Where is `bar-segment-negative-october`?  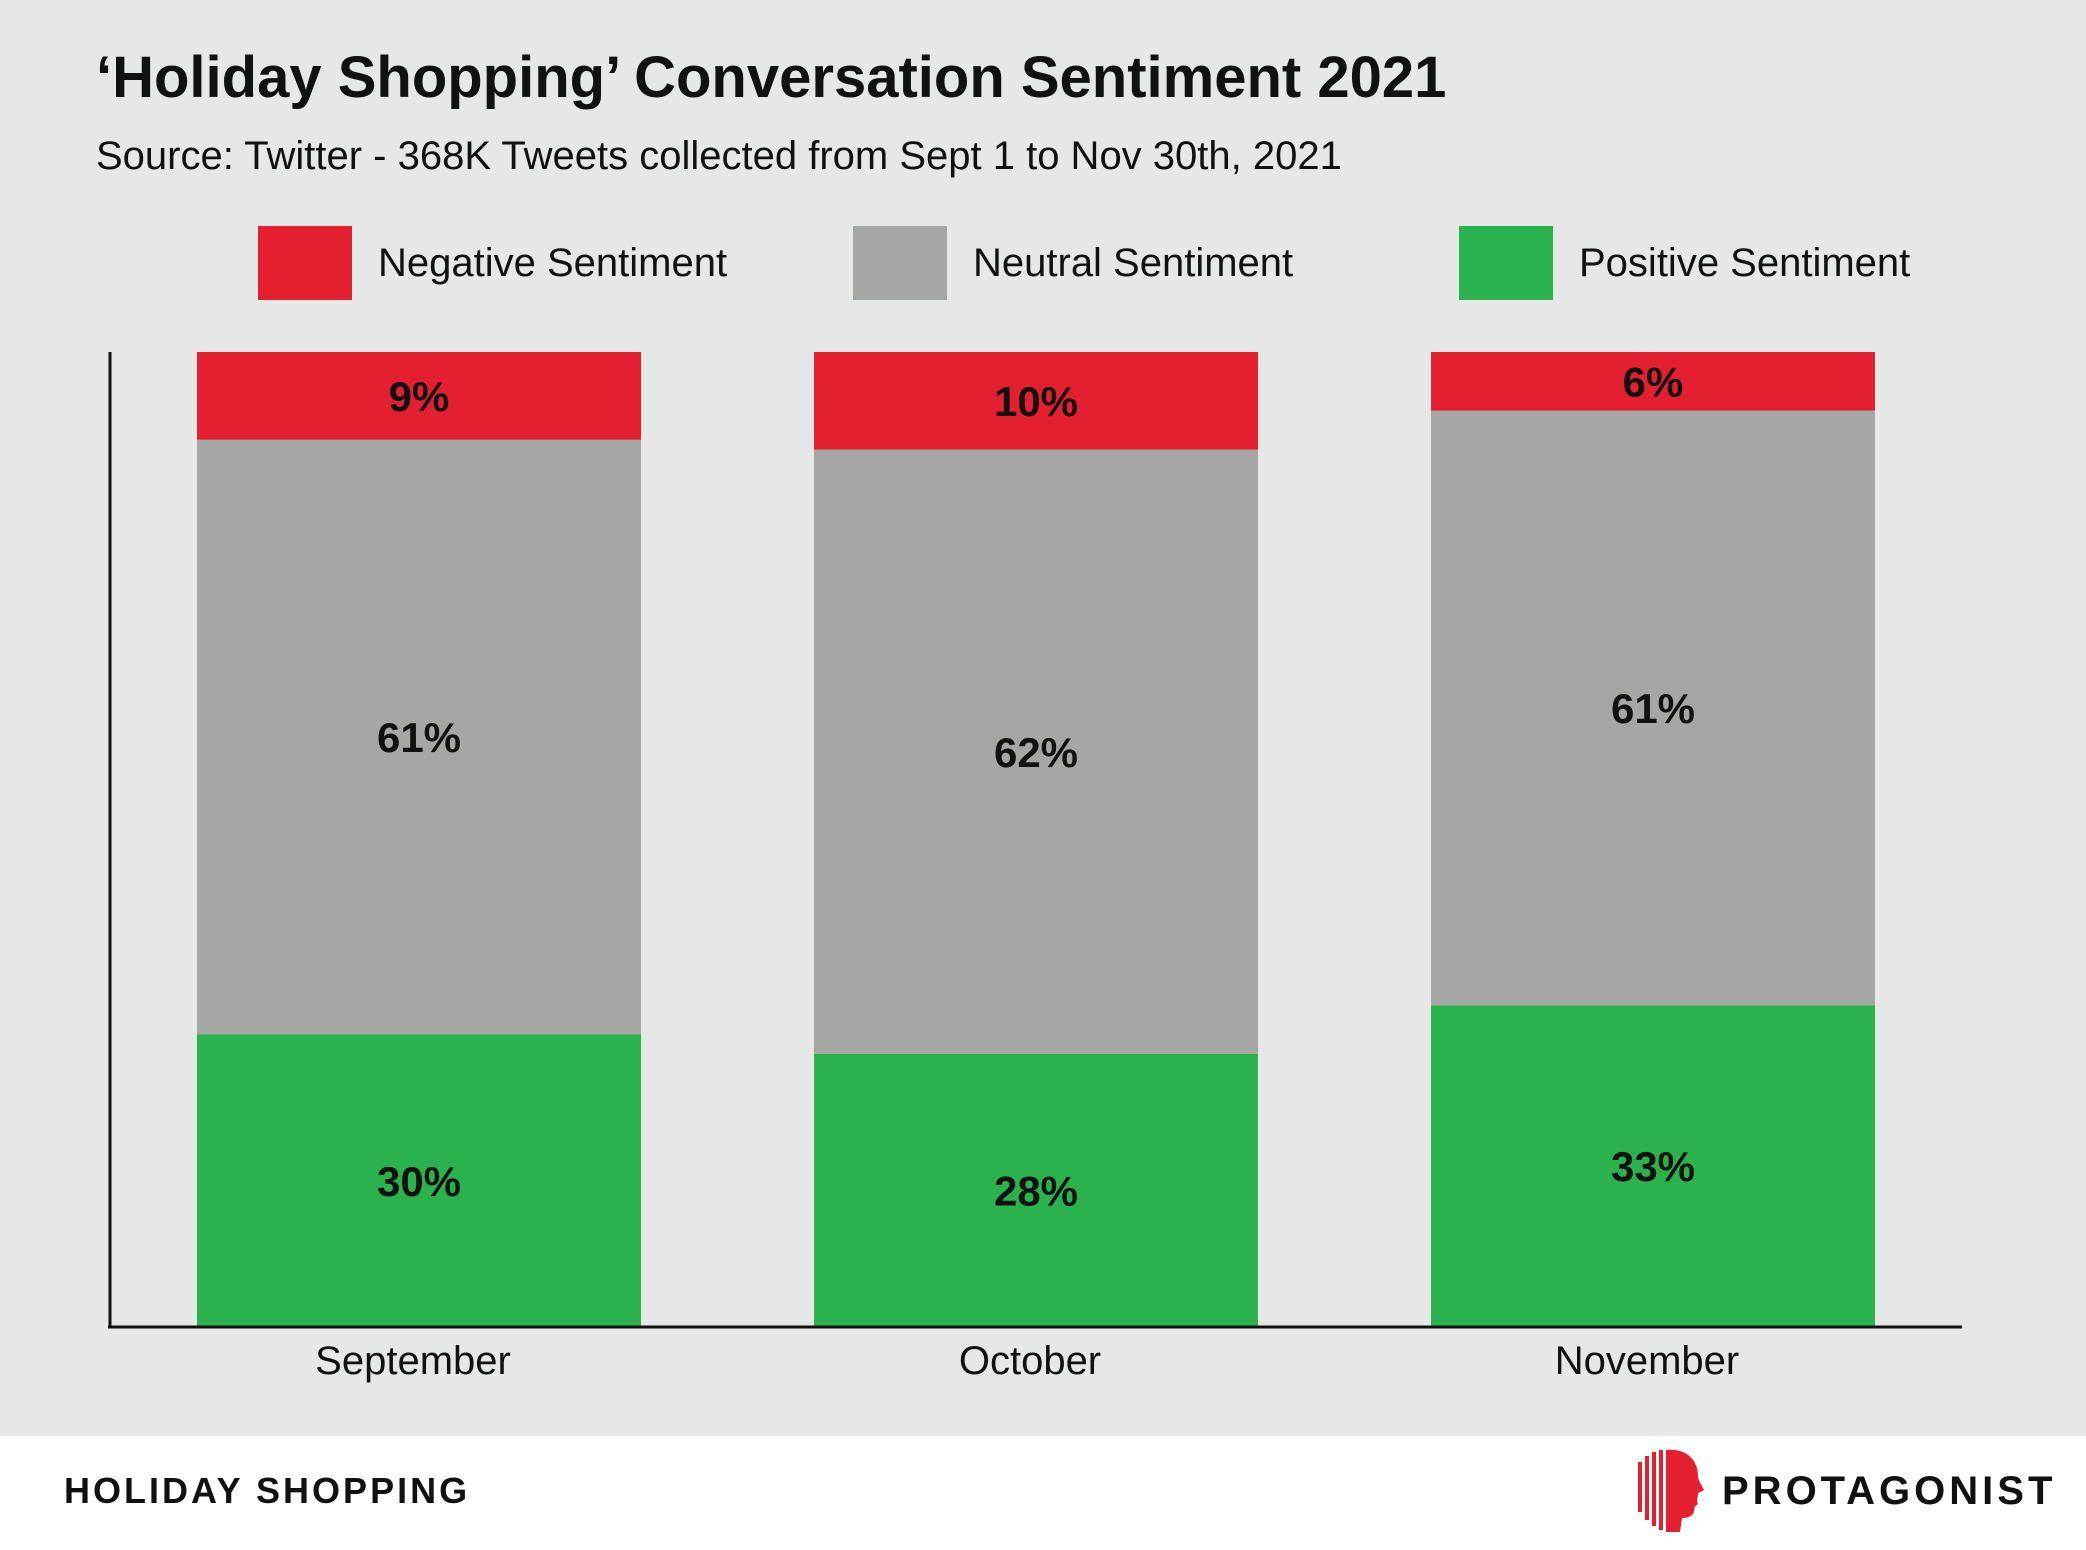 bar-segment-negative-october is located at coordinates (1036, 401).